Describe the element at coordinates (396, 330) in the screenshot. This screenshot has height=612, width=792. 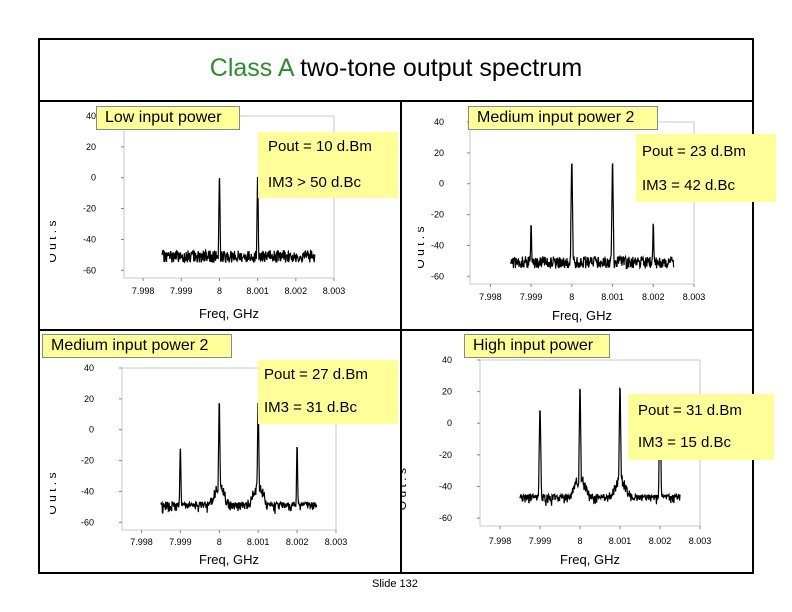
I see `horizontal-divider` at that location.